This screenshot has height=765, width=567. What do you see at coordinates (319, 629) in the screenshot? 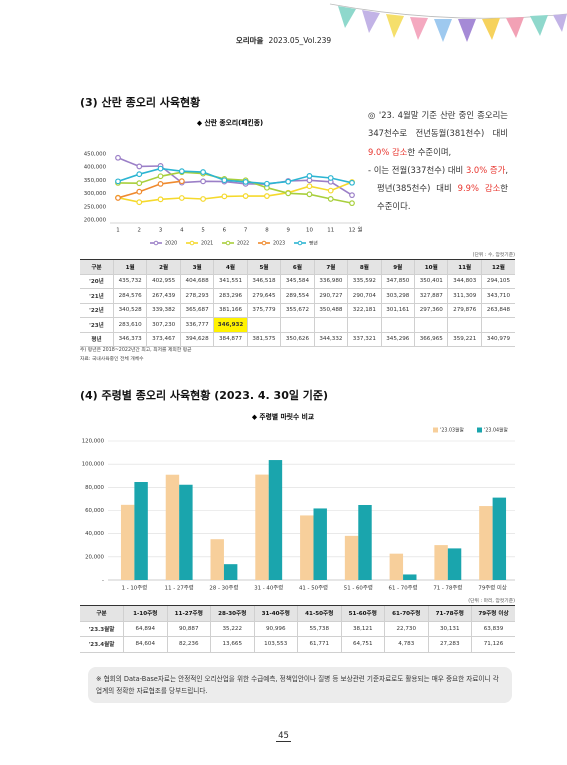
I see `cell: 55,738` at bounding box center [319, 629].